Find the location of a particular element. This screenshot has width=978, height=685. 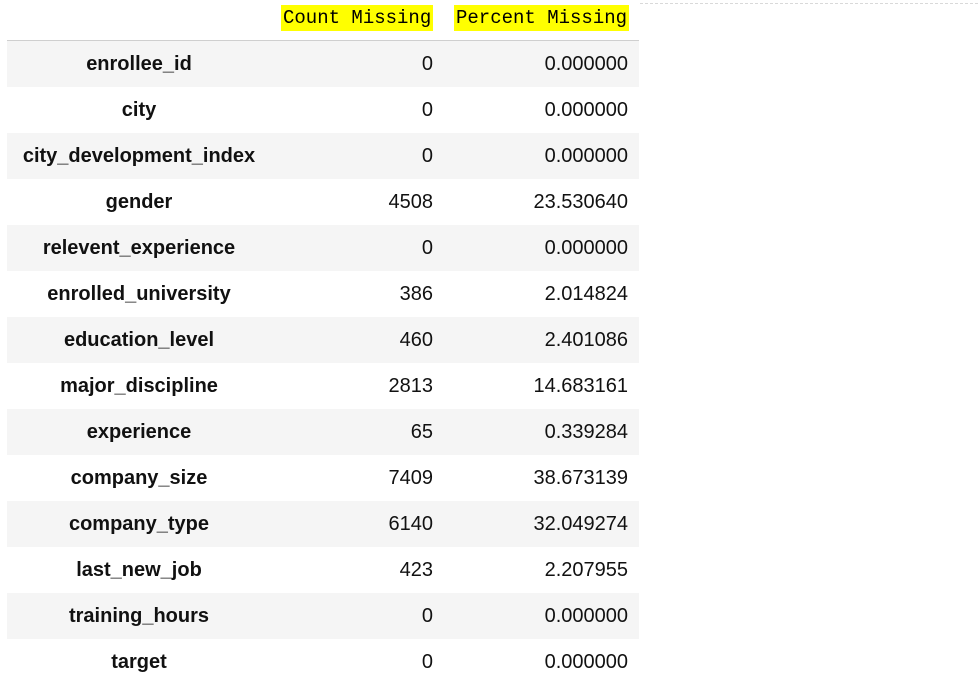

count-cell: 386 is located at coordinates (416, 294).